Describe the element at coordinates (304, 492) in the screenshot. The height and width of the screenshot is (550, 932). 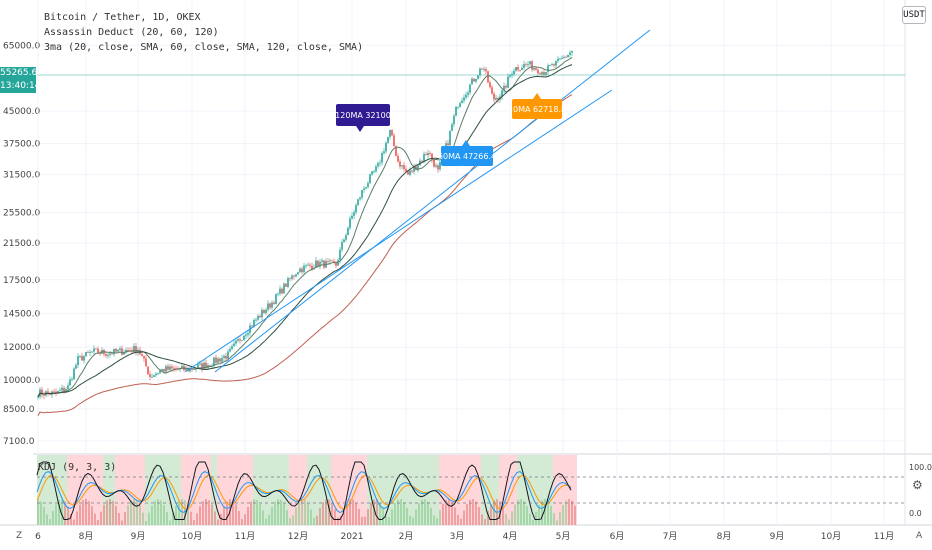
I see `kdj-d-line` at that location.